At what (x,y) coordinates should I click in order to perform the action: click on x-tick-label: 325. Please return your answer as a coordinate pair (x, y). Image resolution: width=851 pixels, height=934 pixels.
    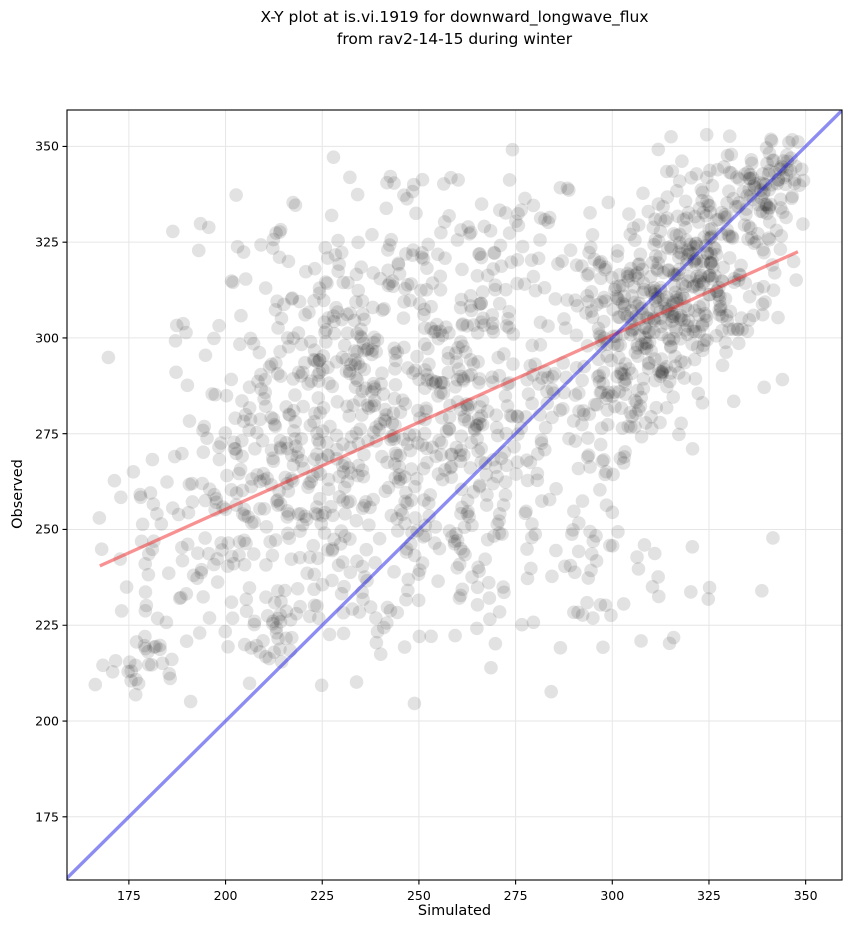
    Looking at the image, I should click on (709, 895).